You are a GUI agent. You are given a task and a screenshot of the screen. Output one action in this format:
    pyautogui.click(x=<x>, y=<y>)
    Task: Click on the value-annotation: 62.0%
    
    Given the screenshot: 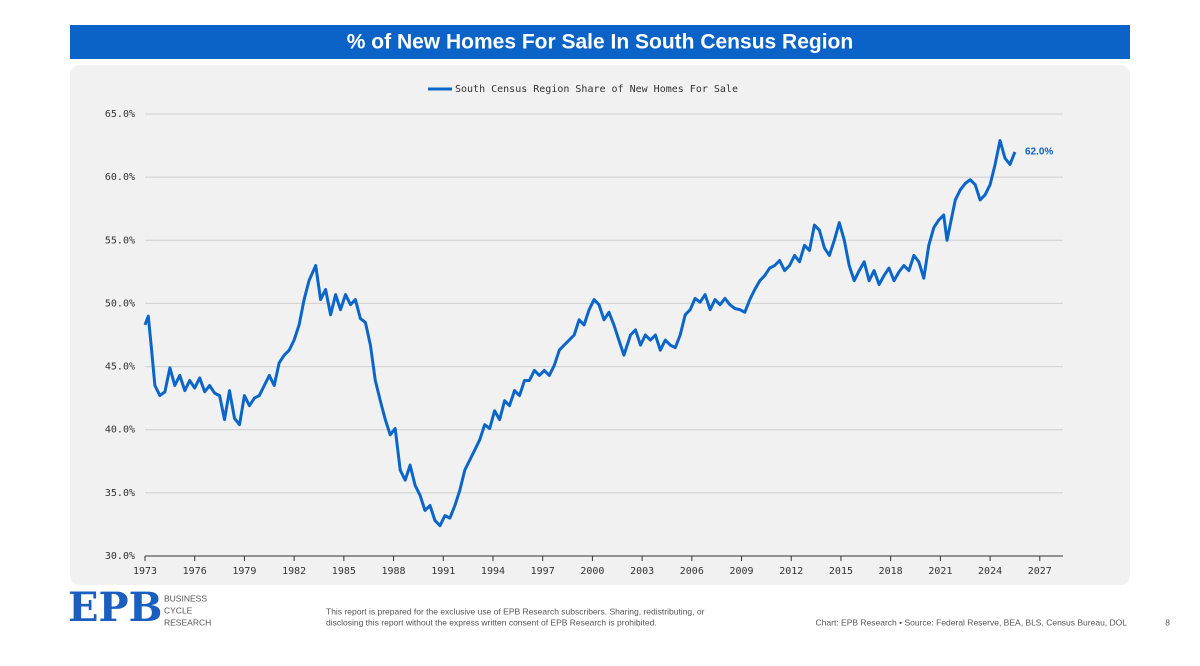 What is the action you would take?
    pyautogui.click(x=1039, y=152)
    